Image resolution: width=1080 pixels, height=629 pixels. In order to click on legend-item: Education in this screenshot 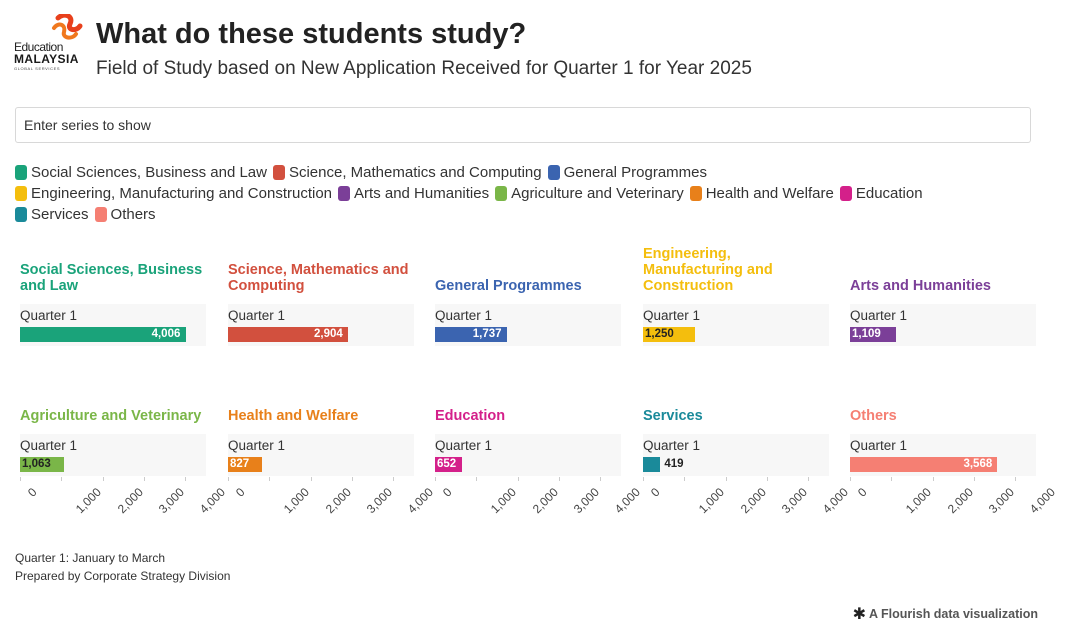, I will do `click(881, 193)`.